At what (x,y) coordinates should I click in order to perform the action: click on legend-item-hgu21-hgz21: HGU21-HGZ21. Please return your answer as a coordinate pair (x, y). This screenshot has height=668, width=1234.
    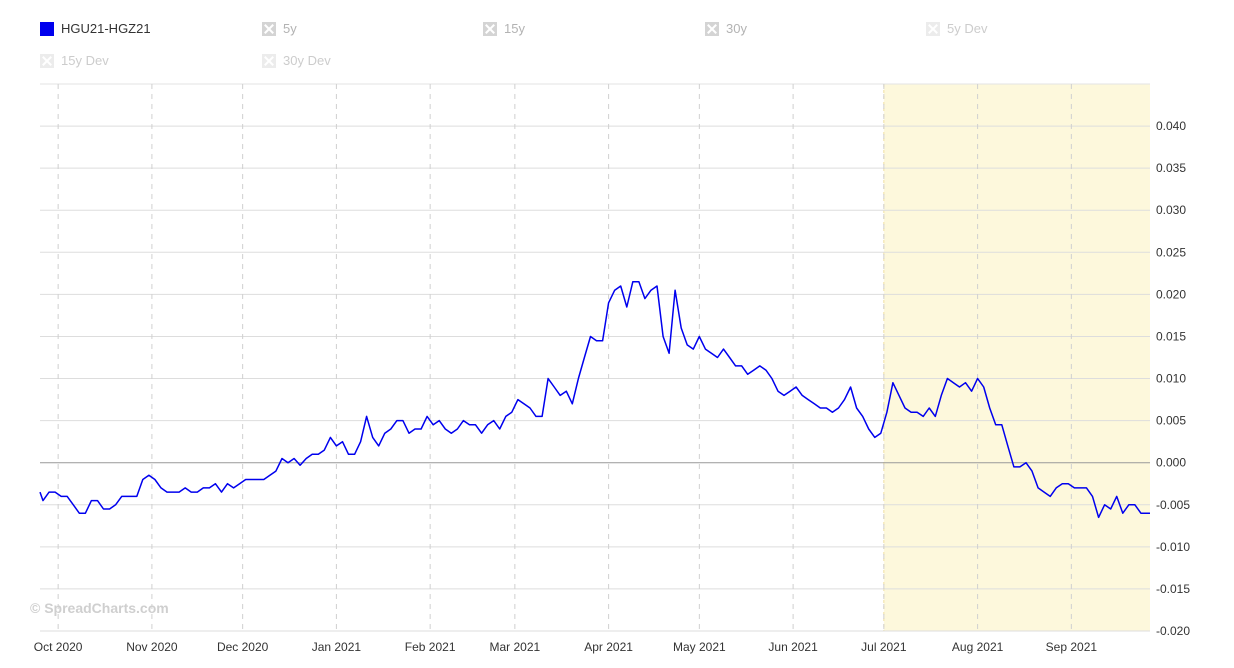
    Looking at the image, I should click on (95, 28).